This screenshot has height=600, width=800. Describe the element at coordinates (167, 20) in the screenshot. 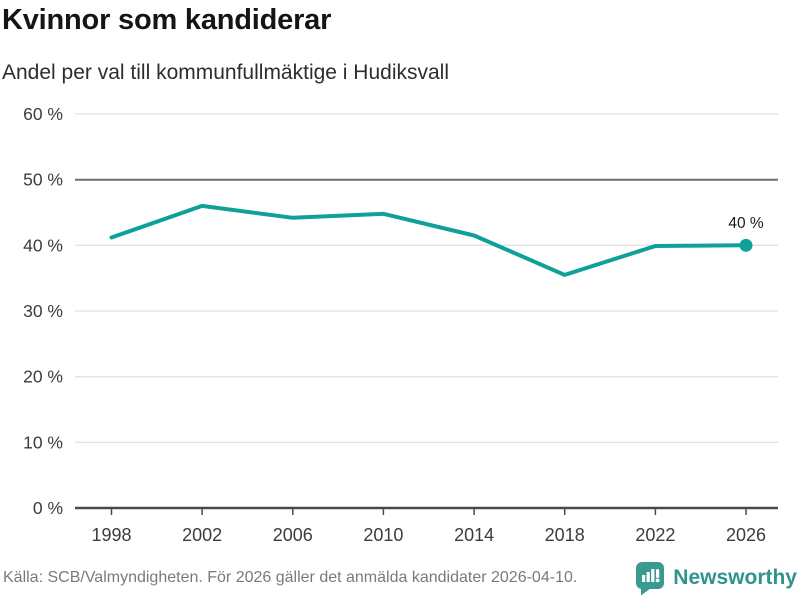

I see `chart-title: Kvinnor som kandiderar` at that location.